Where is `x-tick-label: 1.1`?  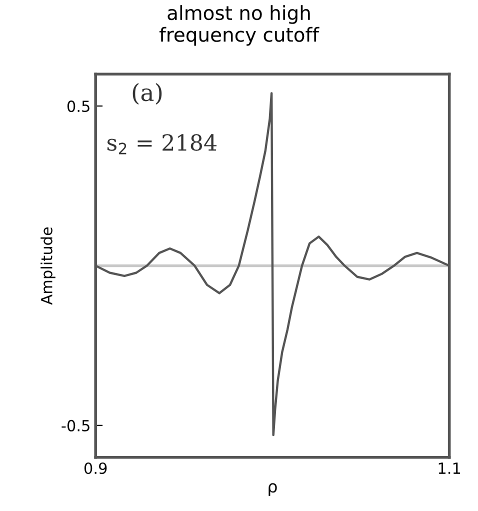
x-tick-label: 1.1 is located at coordinates (449, 468).